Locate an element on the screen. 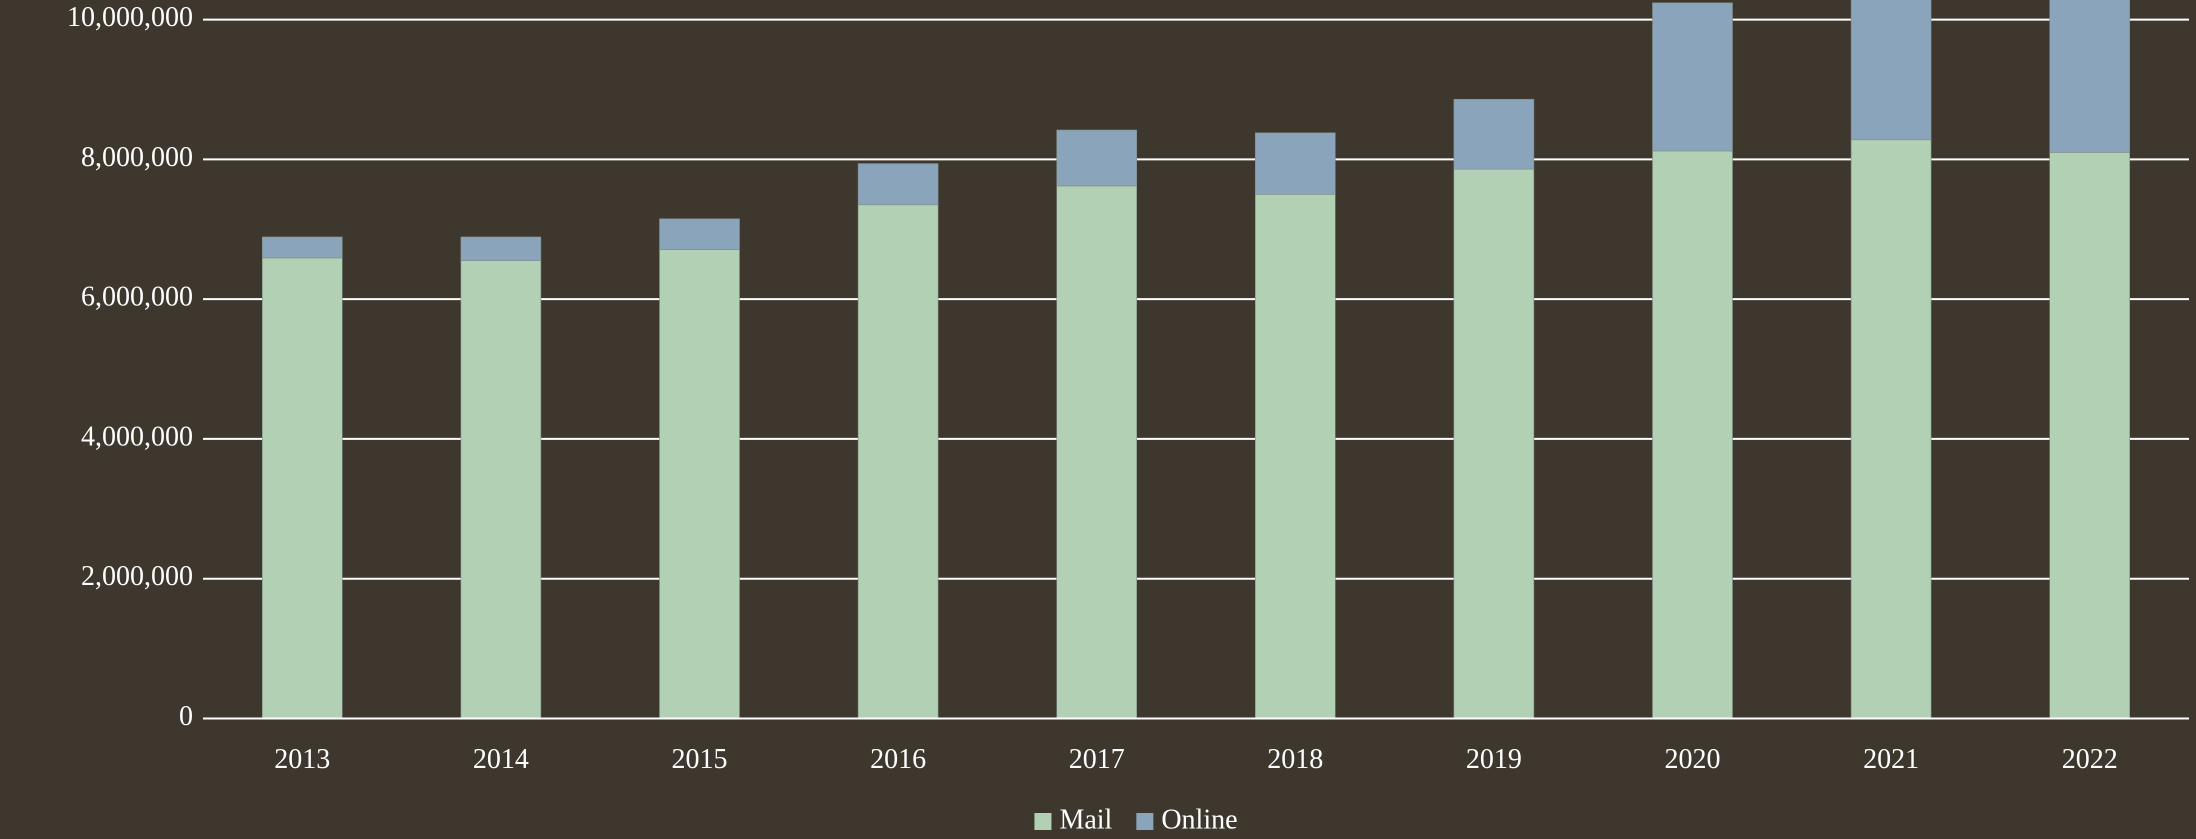 Image resolution: width=2196 pixels, height=839 pixels. y-tick-label: 10,000,000 is located at coordinates (130, 17).